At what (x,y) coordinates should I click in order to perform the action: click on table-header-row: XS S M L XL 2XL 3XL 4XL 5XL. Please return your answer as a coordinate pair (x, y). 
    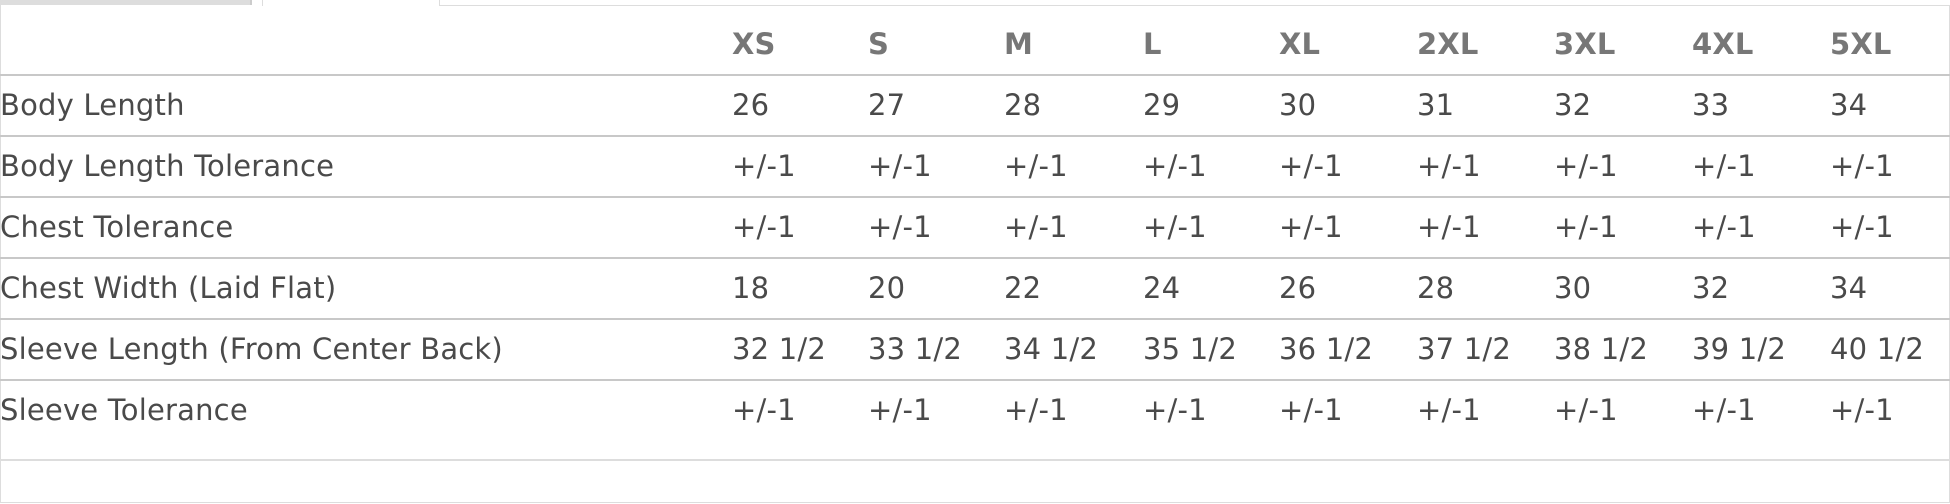
    Looking at the image, I should click on (975, 45).